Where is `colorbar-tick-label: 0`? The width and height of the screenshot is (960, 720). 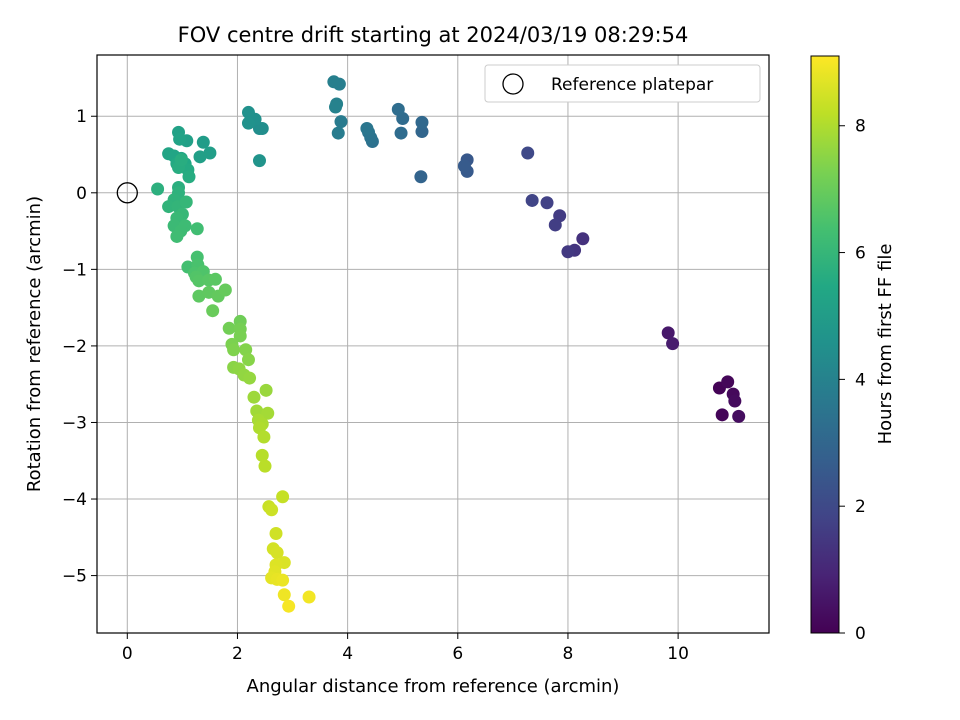 colorbar-tick-label: 0 is located at coordinates (860, 634).